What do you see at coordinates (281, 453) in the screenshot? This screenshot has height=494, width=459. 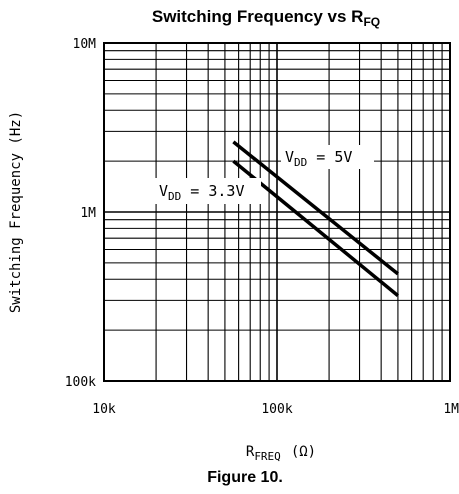 I see `x-axis-label: RFREQ (Ω)` at bounding box center [281, 453].